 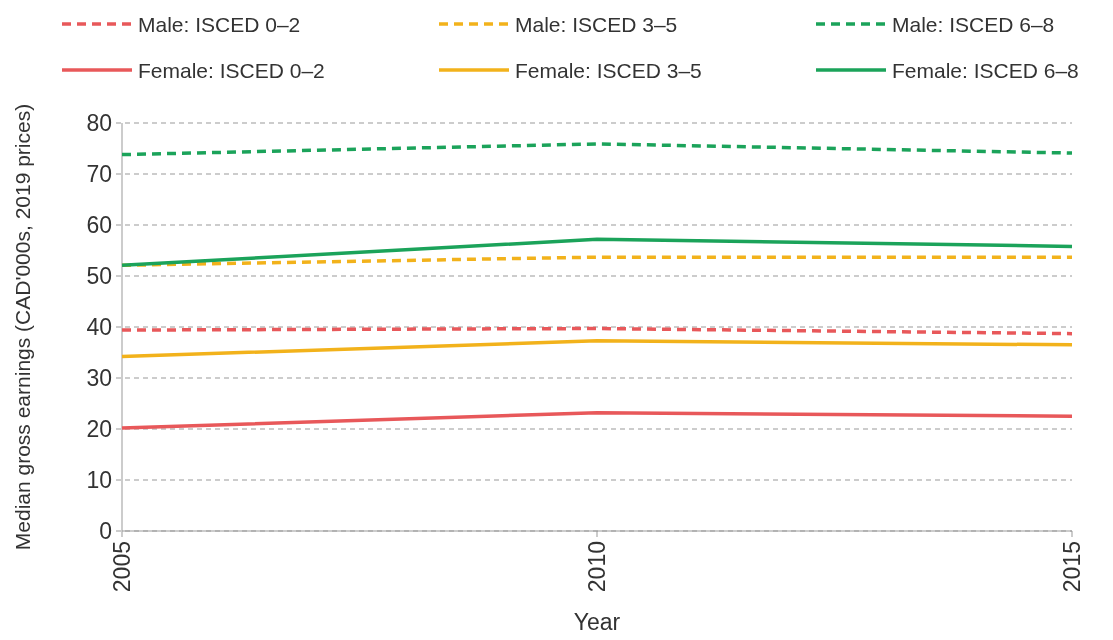 I want to click on x-tick-label: 2010, so click(x=597, y=567).